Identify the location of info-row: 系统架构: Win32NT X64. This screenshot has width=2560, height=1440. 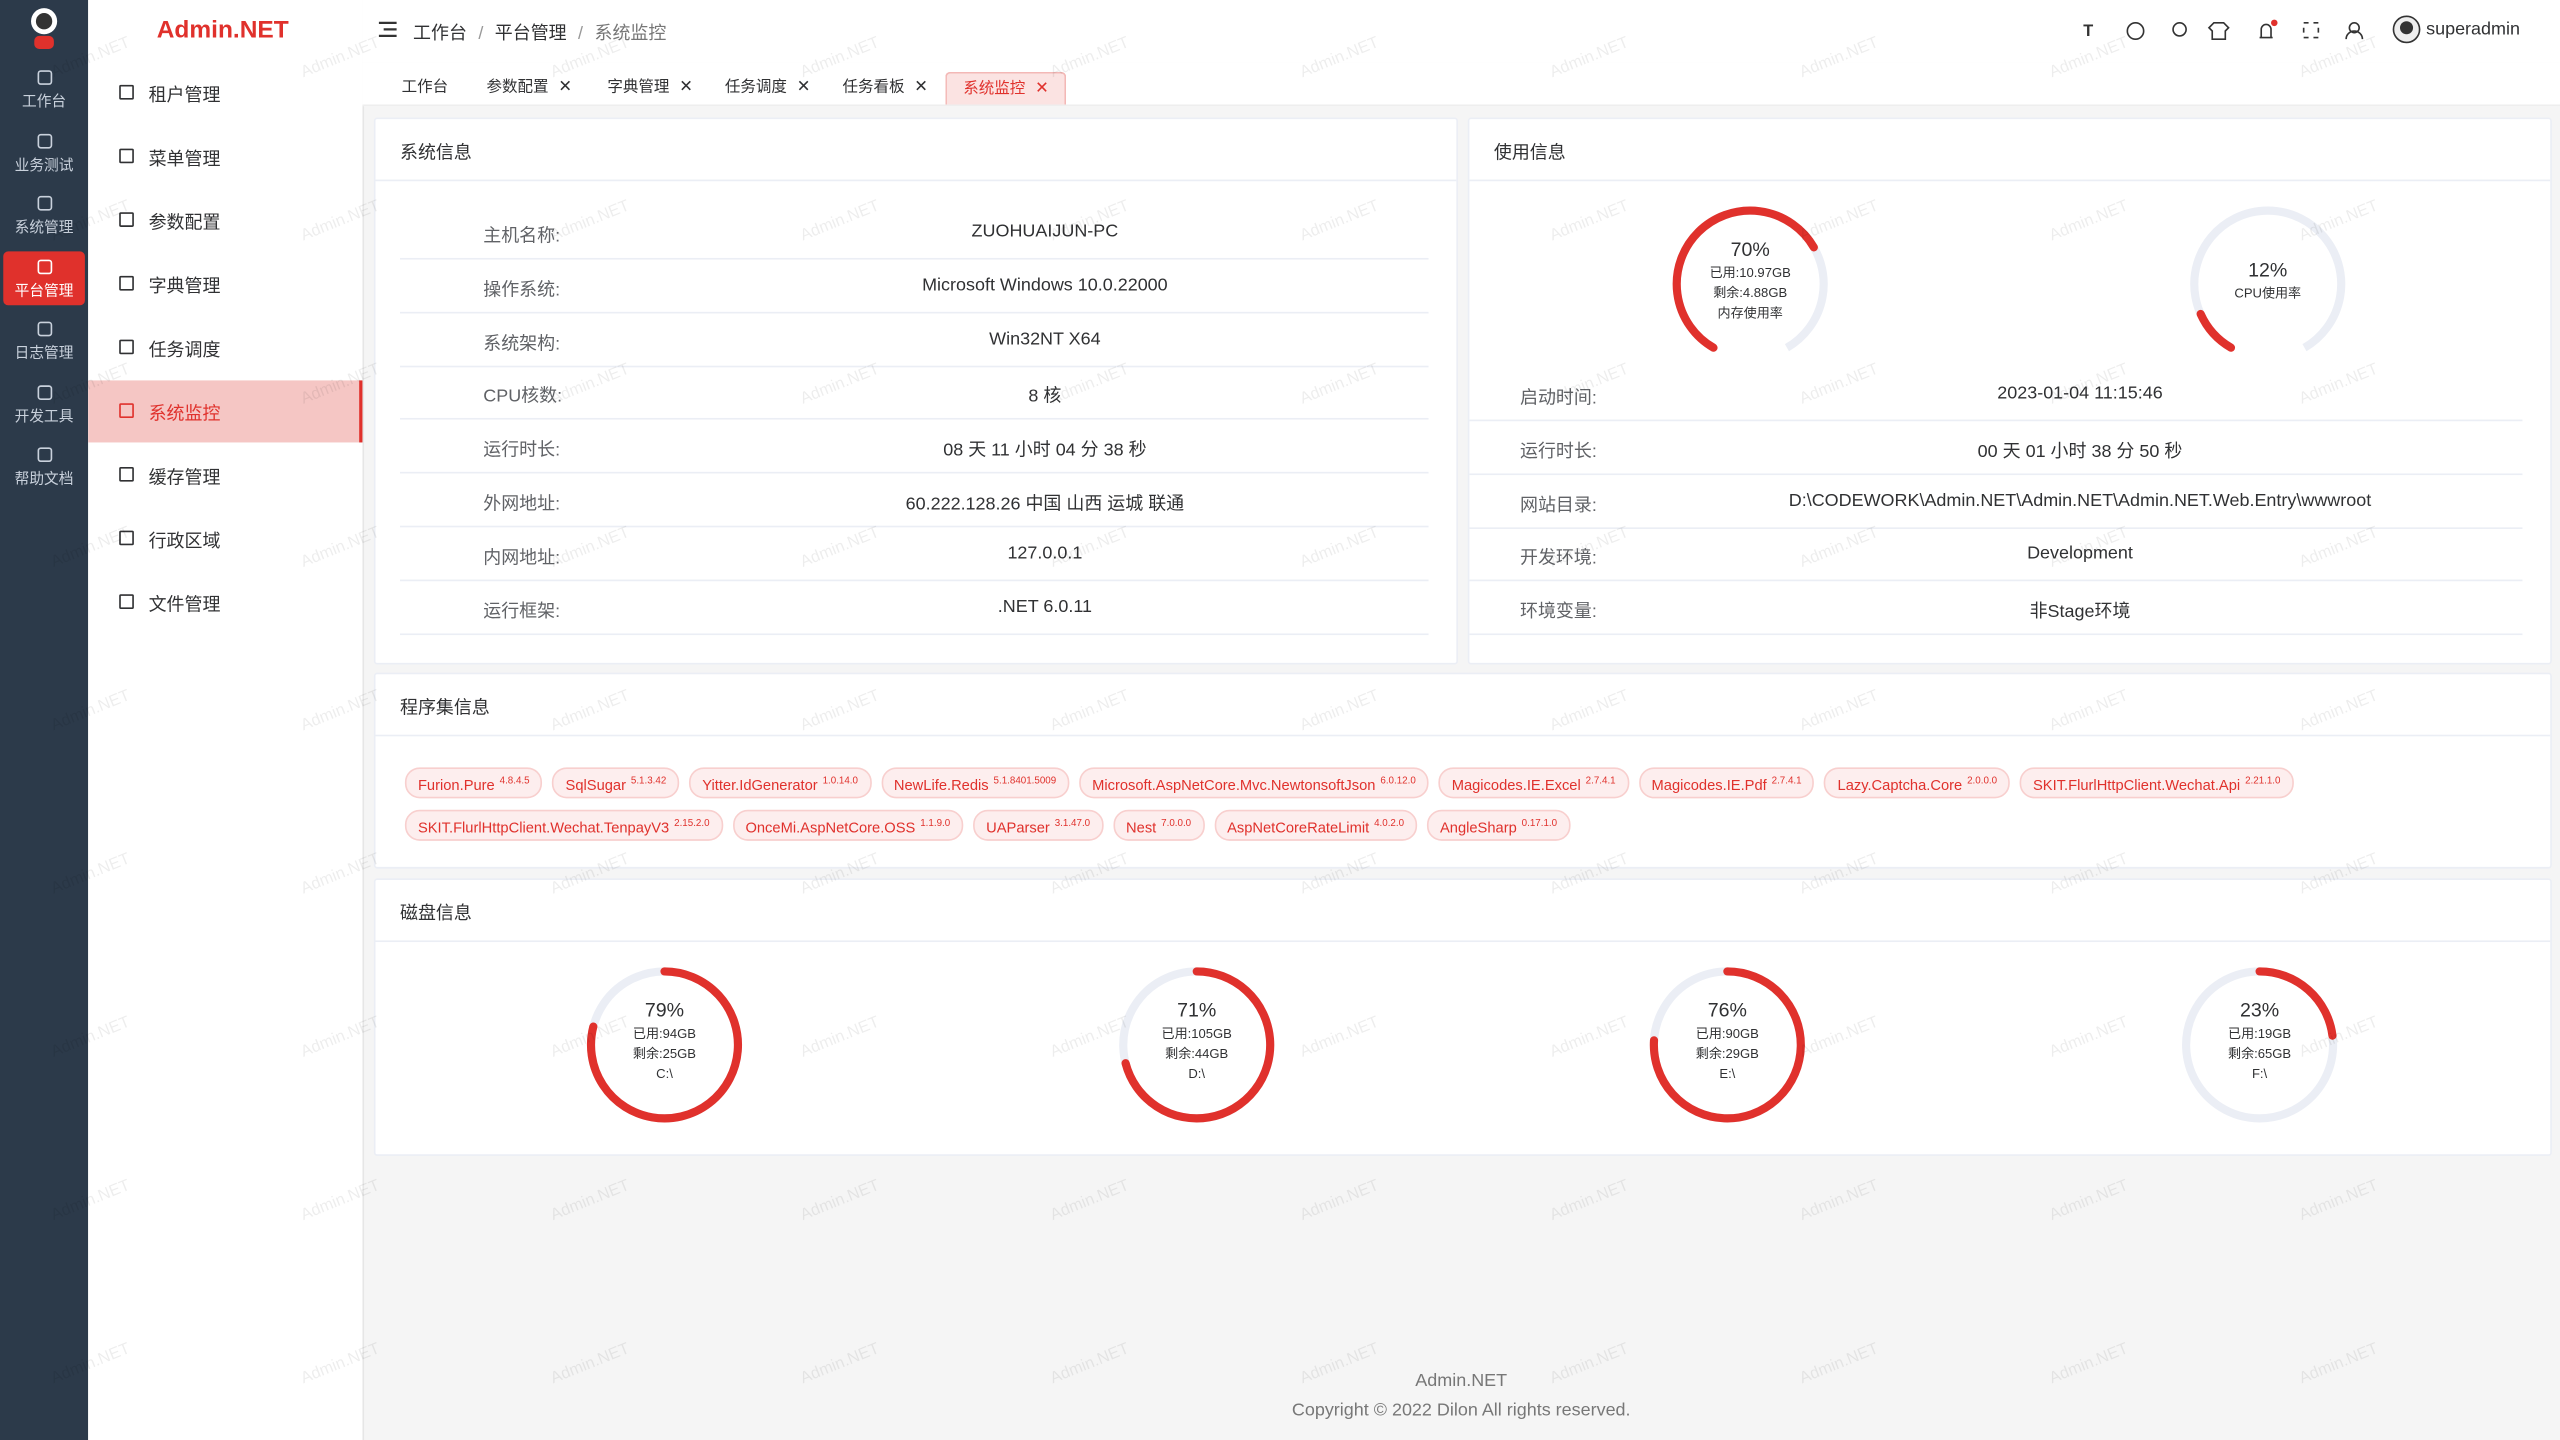
(914, 340).